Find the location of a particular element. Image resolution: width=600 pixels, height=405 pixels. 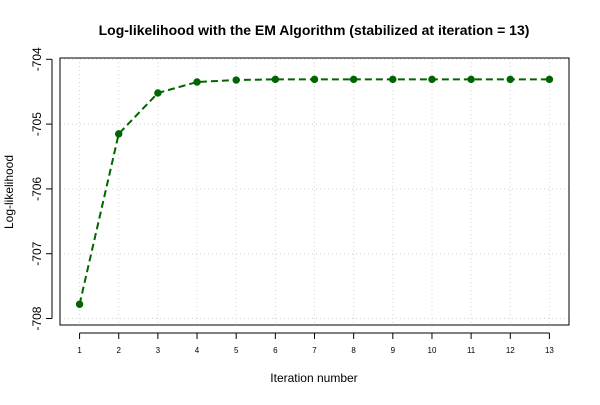

x-axis-label: Iteration number is located at coordinates (313, 378).